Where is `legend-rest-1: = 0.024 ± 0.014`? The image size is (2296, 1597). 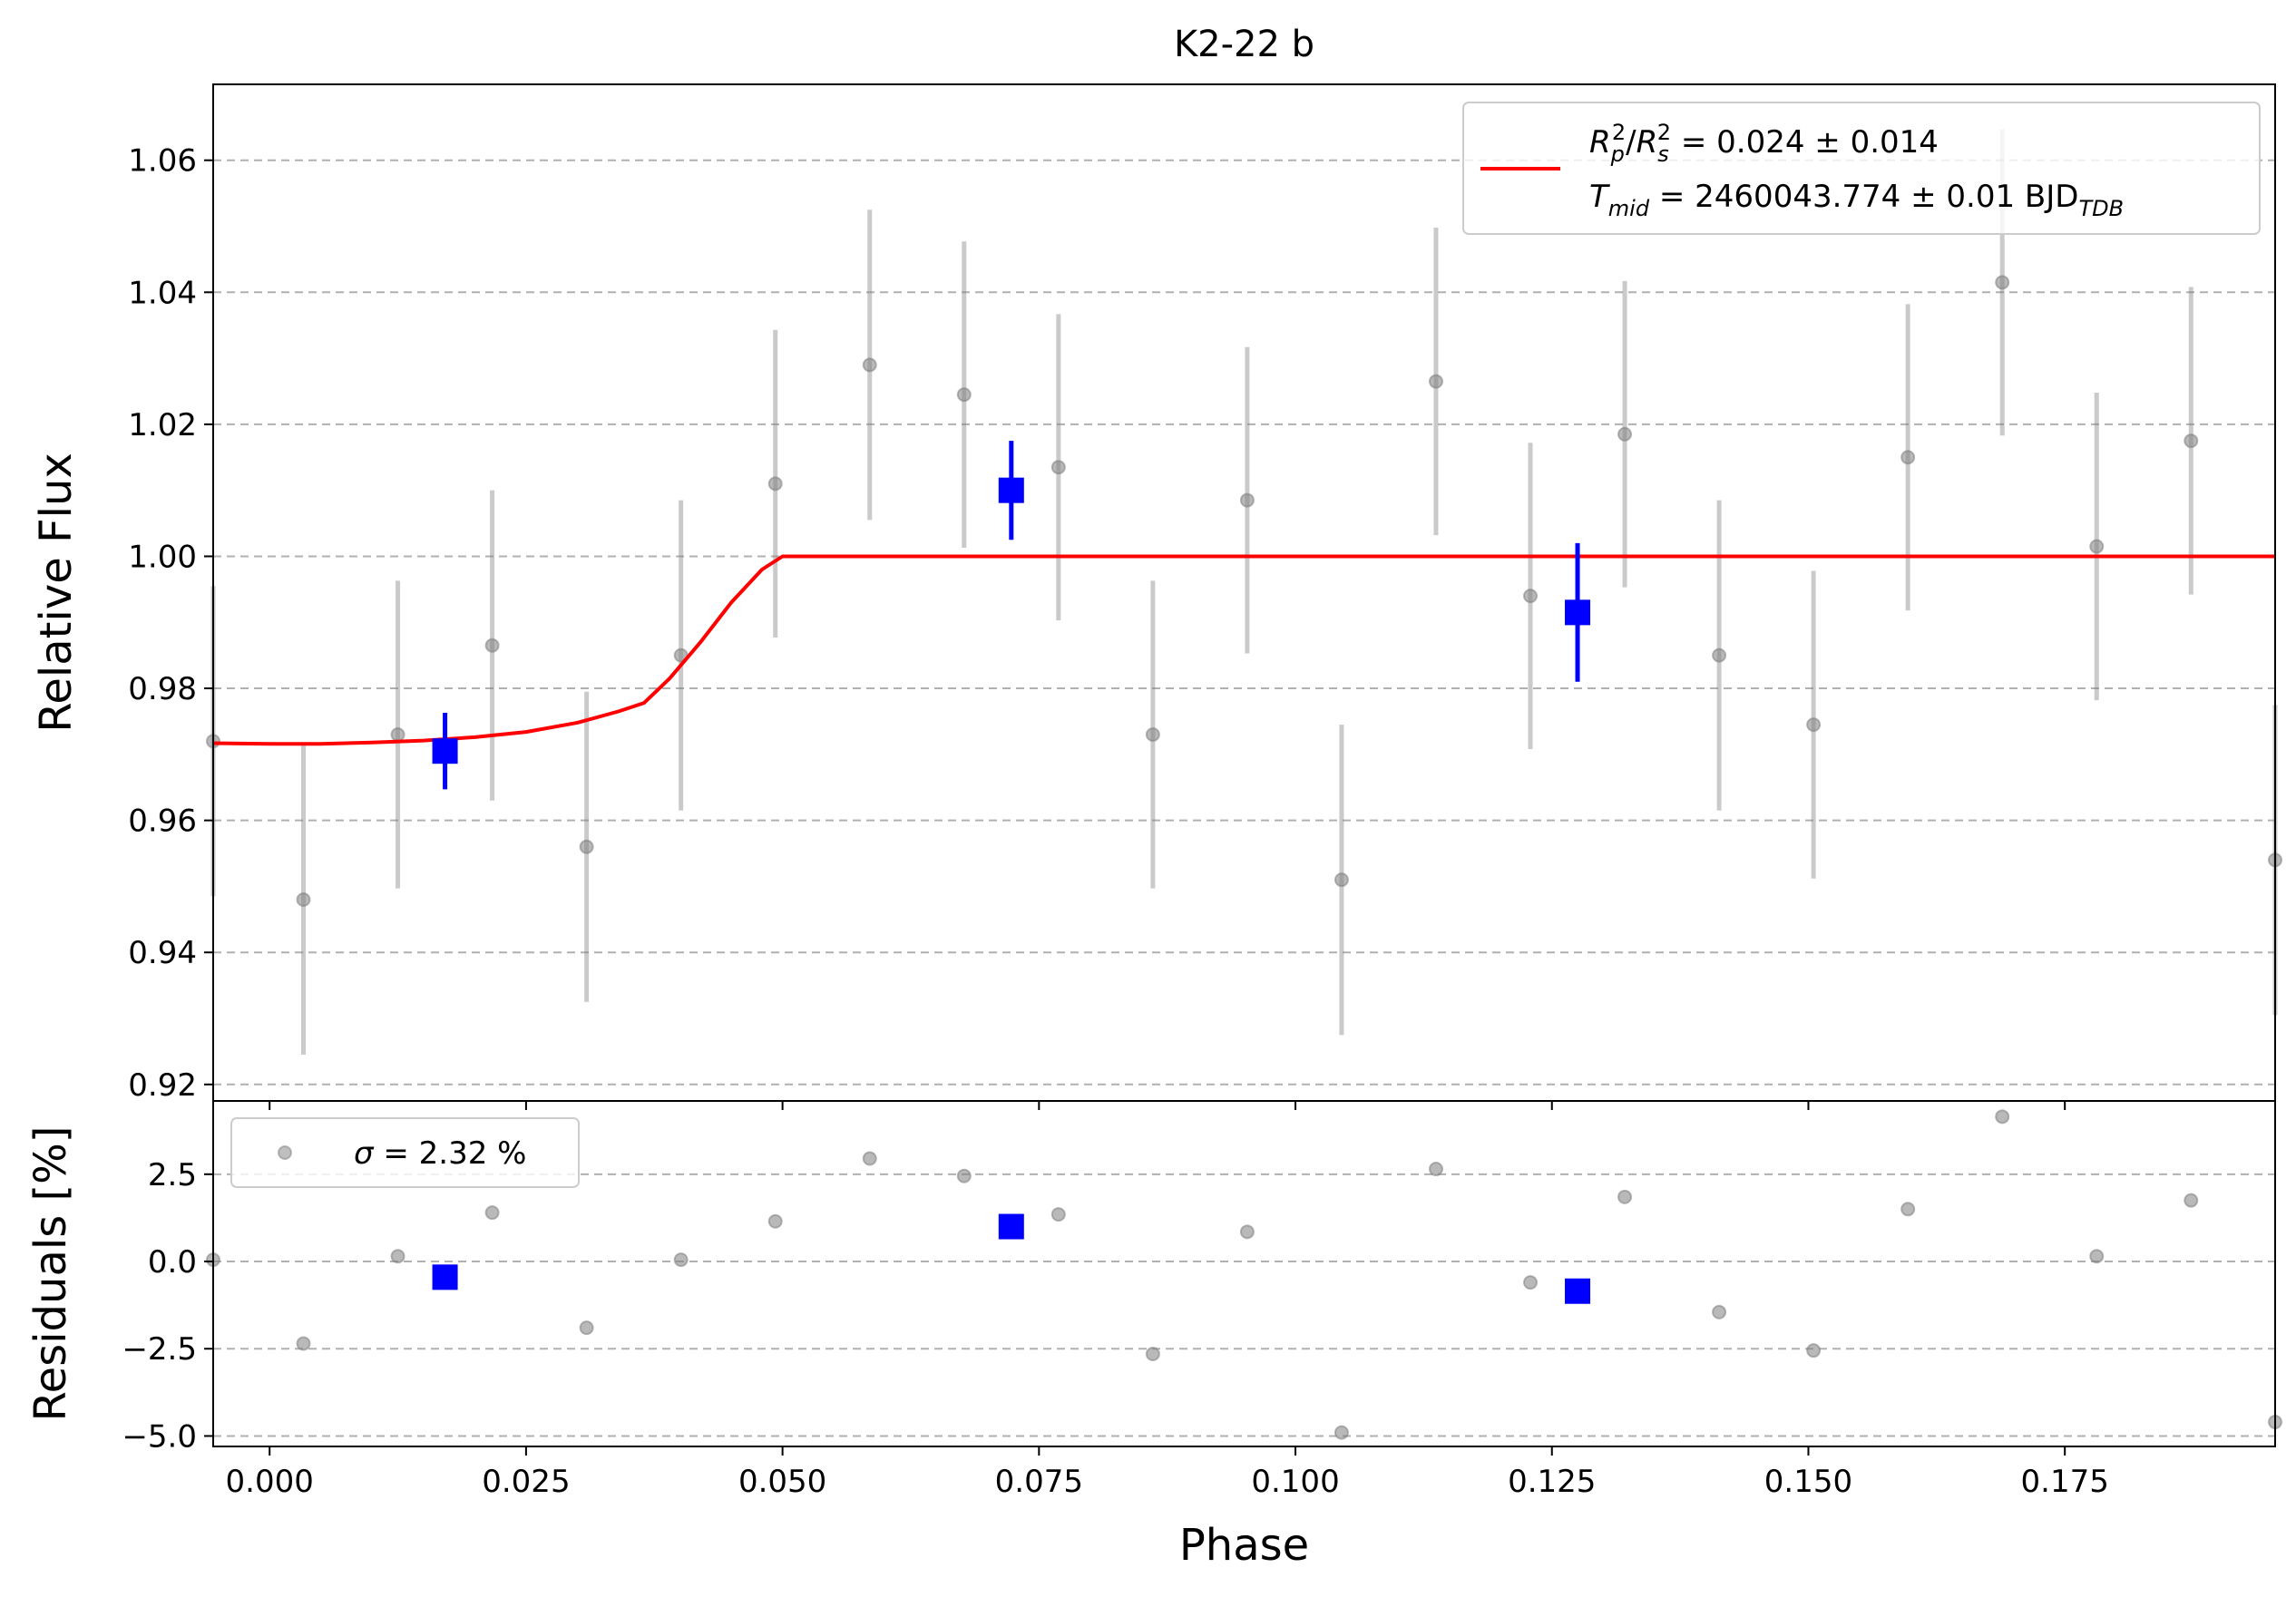
legend-rest-1: = 0.024 ± 0.014 is located at coordinates (1805, 142).